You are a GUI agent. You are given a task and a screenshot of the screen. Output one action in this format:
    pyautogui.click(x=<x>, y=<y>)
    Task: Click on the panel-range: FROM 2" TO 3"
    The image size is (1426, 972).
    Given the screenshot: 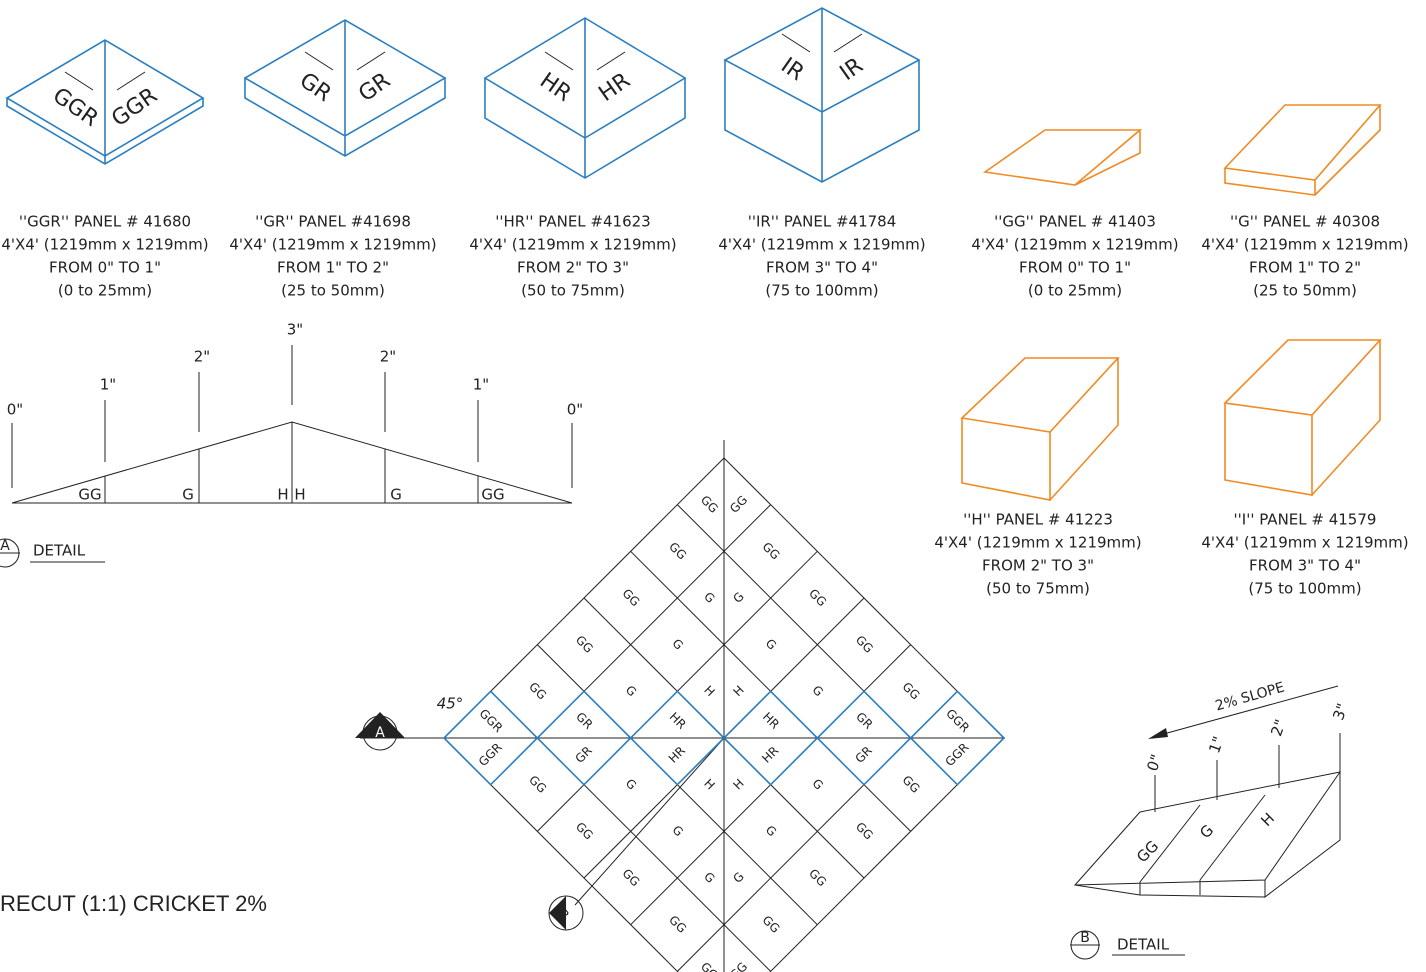 What is the action you would take?
    pyautogui.click(x=1038, y=566)
    